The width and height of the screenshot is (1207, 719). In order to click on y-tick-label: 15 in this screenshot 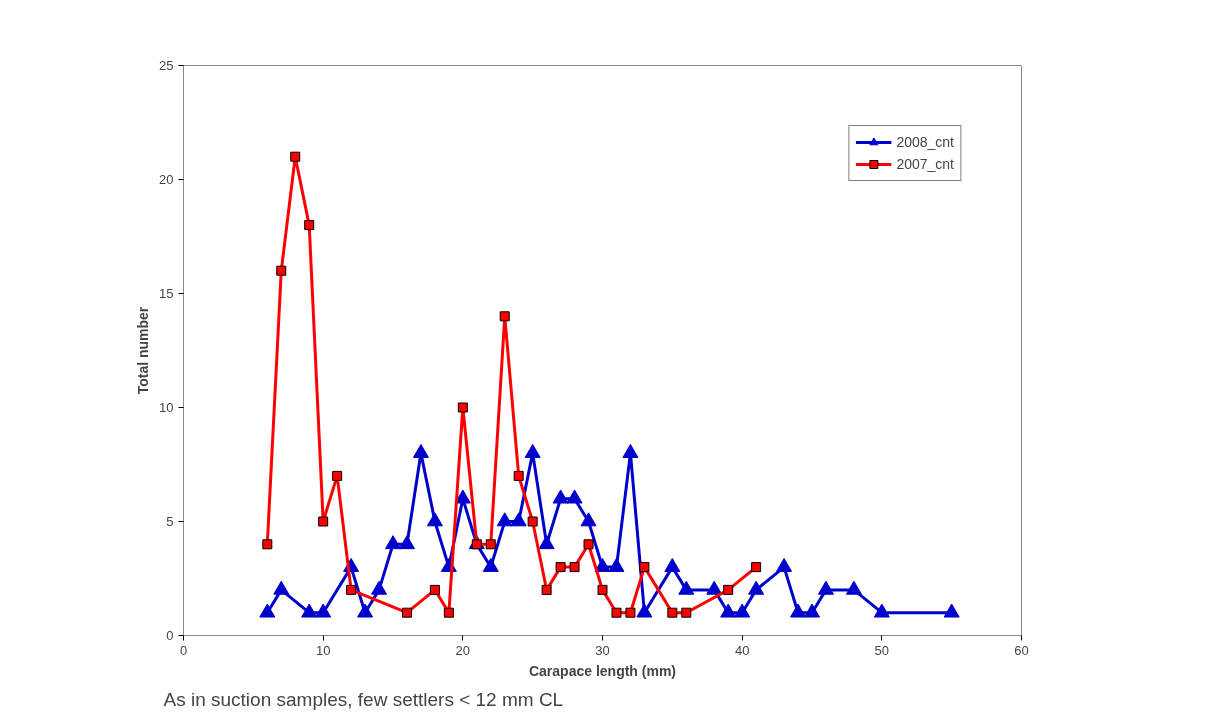, I will do `click(166, 293)`.